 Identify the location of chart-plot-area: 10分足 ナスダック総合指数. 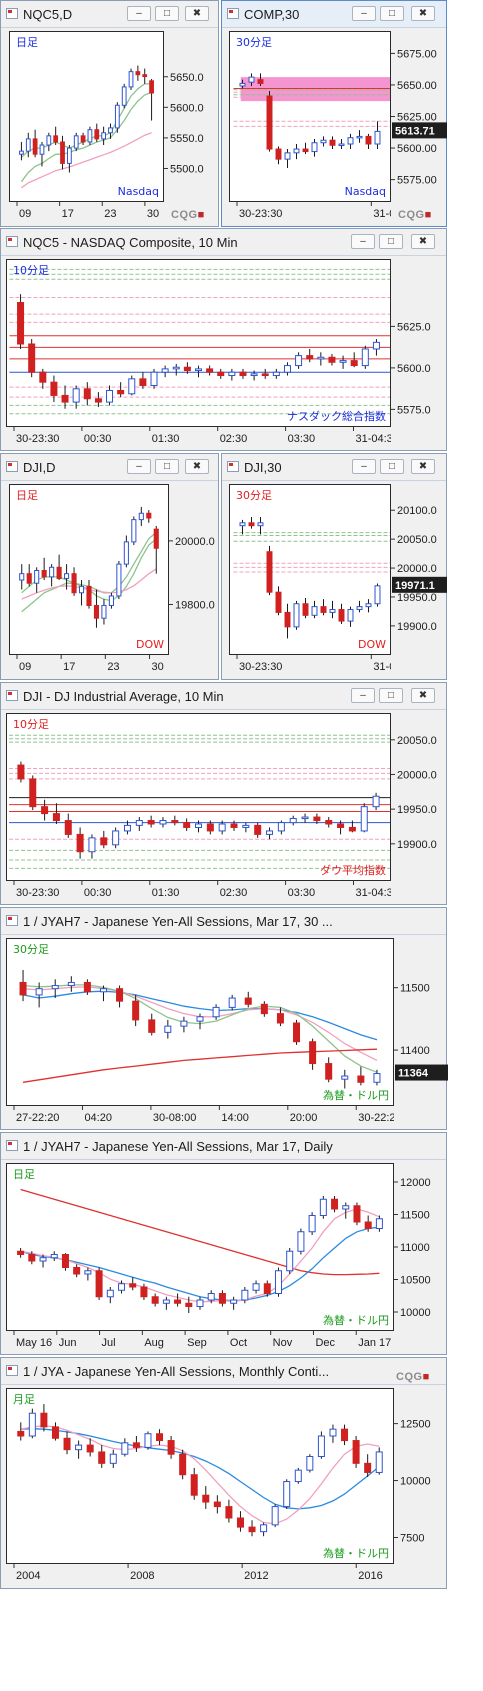
(198, 343).